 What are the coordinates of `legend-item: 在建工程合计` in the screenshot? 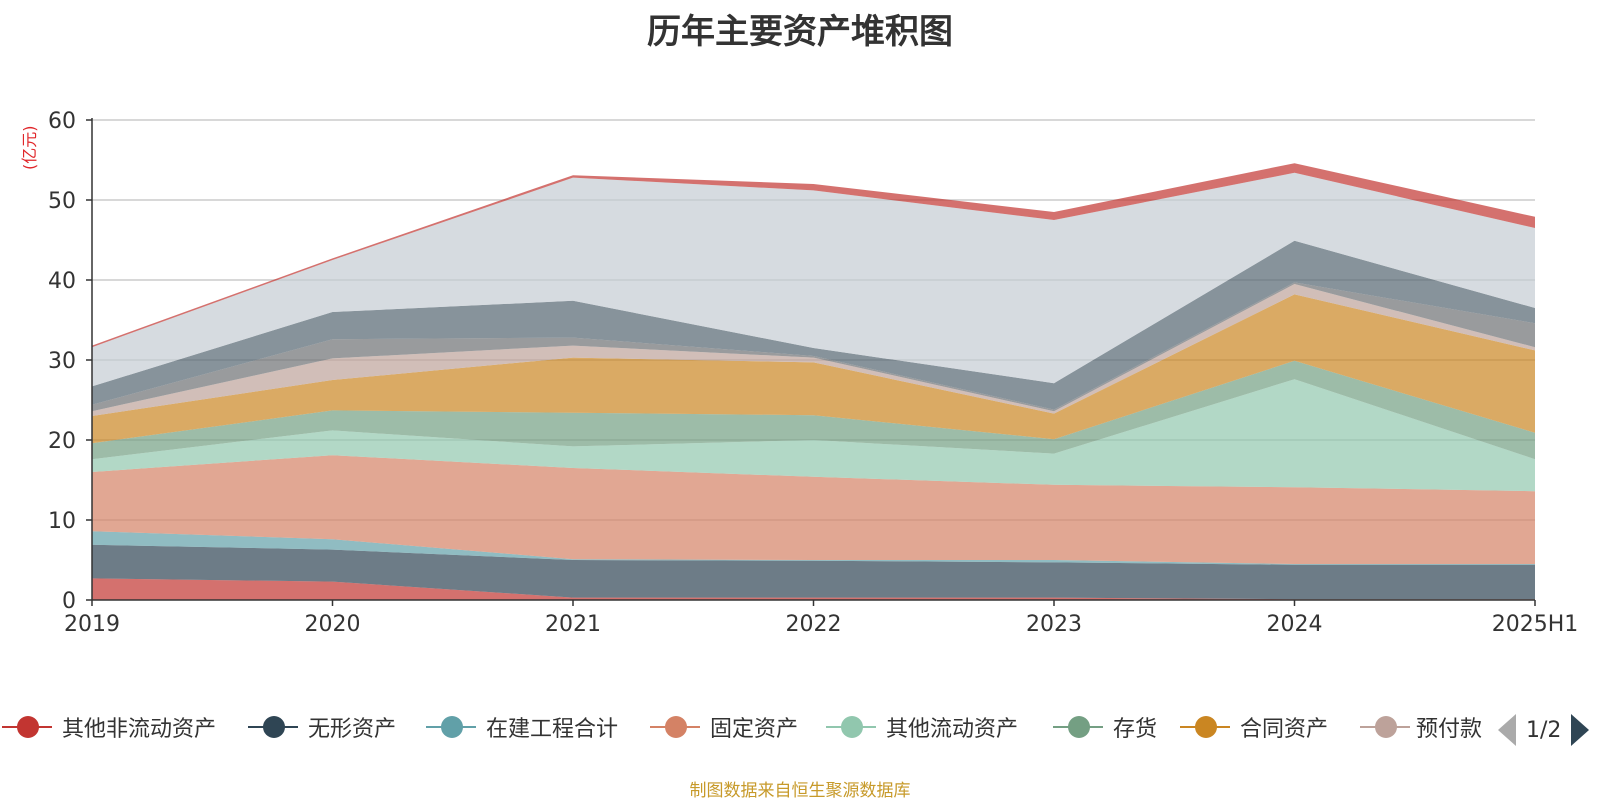 It's located at (522, 727).